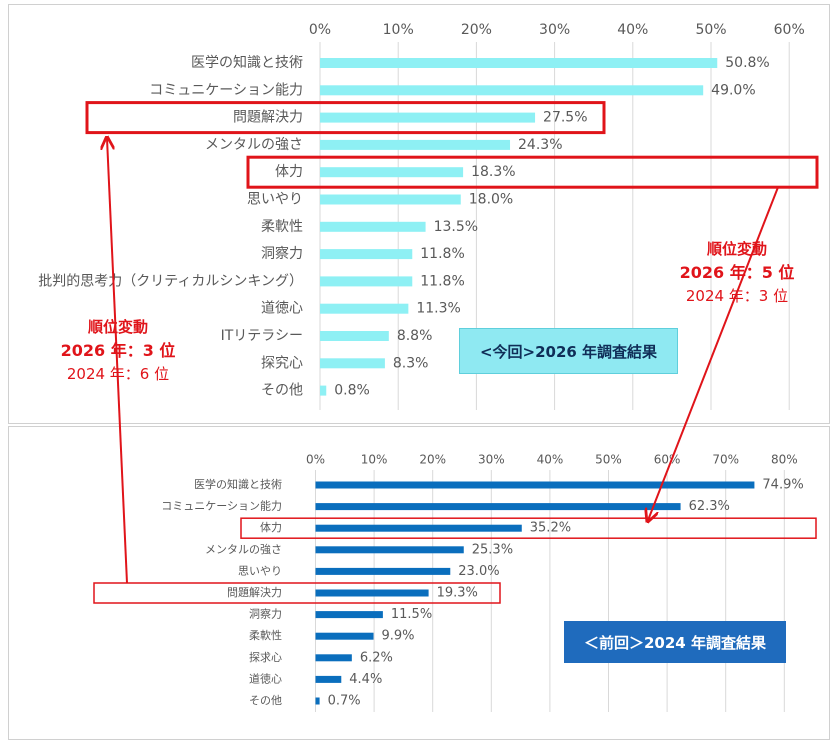 The image size is (835, 745). Describe the element at coordinates (476, 30) in the screenshot. I see `top-x-tick-label: 20%` at that location.